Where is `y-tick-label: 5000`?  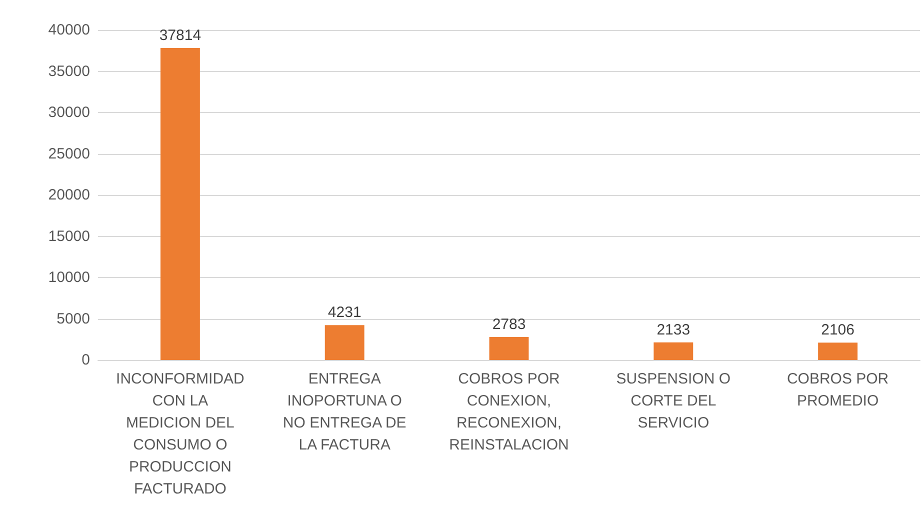 y-tick-label: 5000 is located at coordinates (73, 319).